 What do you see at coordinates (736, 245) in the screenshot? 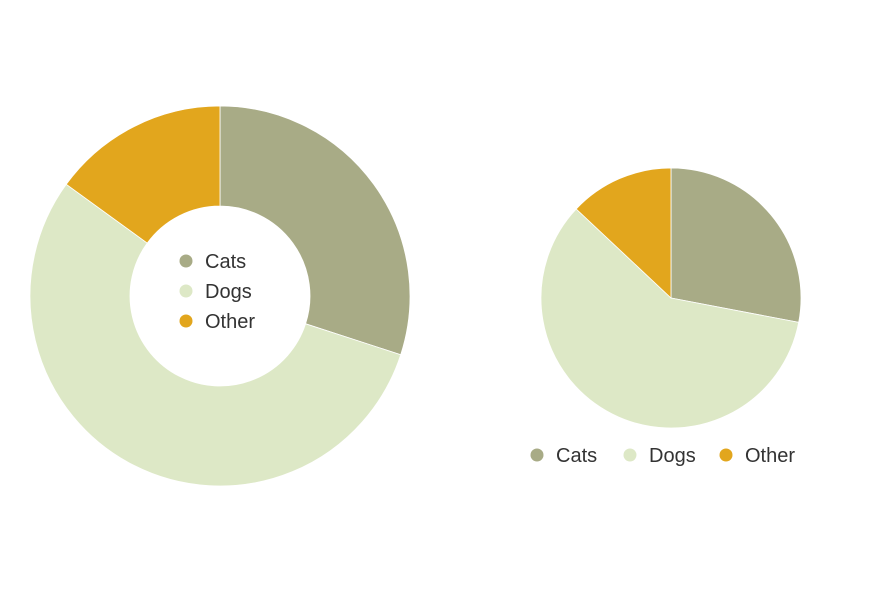
I see `pie-slice-cats` at bounding box center [736, 245].